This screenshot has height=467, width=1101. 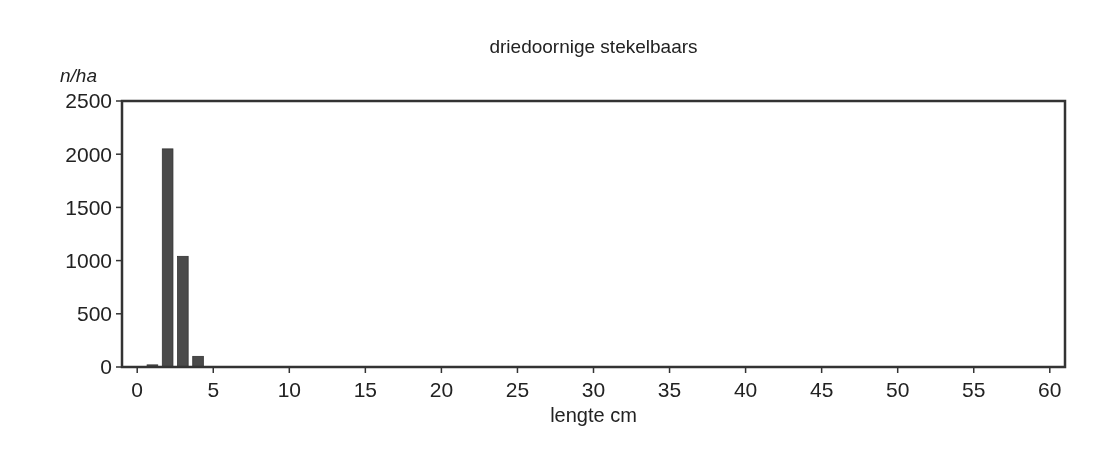 I want to click on y-axis-title: n/ha, so click(x=78, y=75).